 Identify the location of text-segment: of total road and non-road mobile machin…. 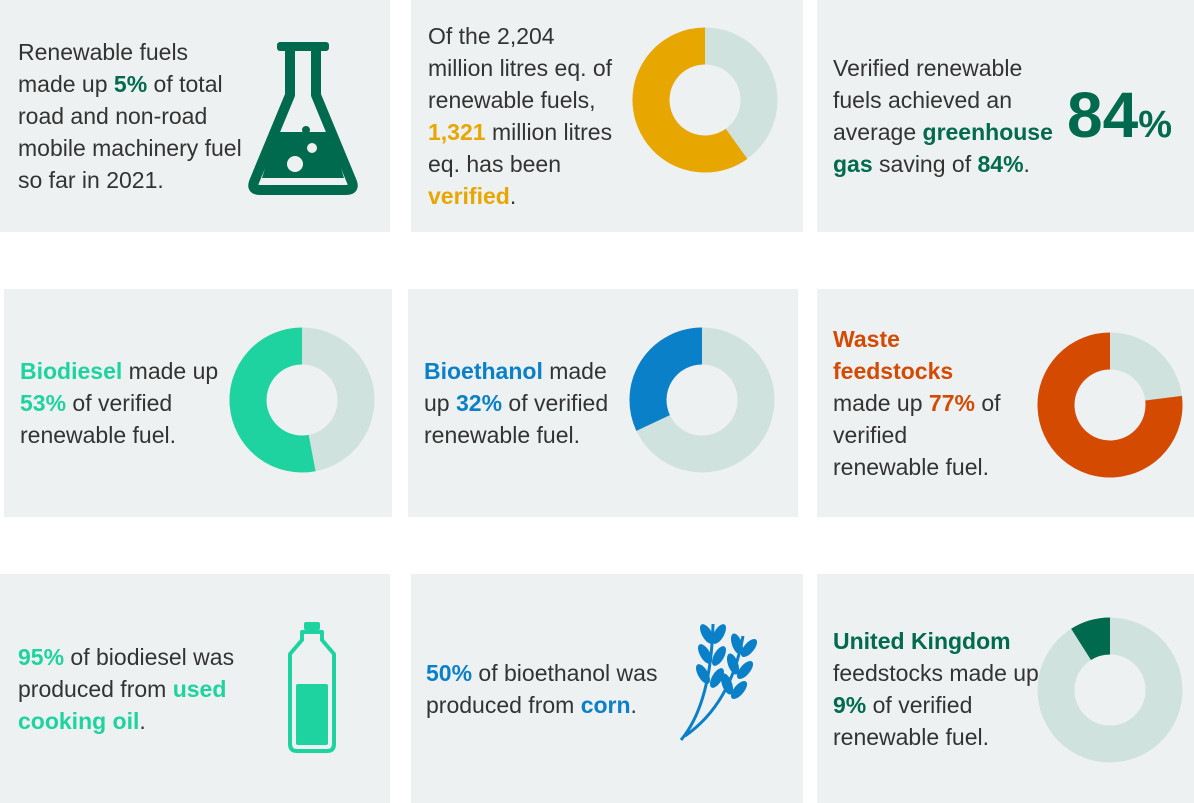
(130, 132).